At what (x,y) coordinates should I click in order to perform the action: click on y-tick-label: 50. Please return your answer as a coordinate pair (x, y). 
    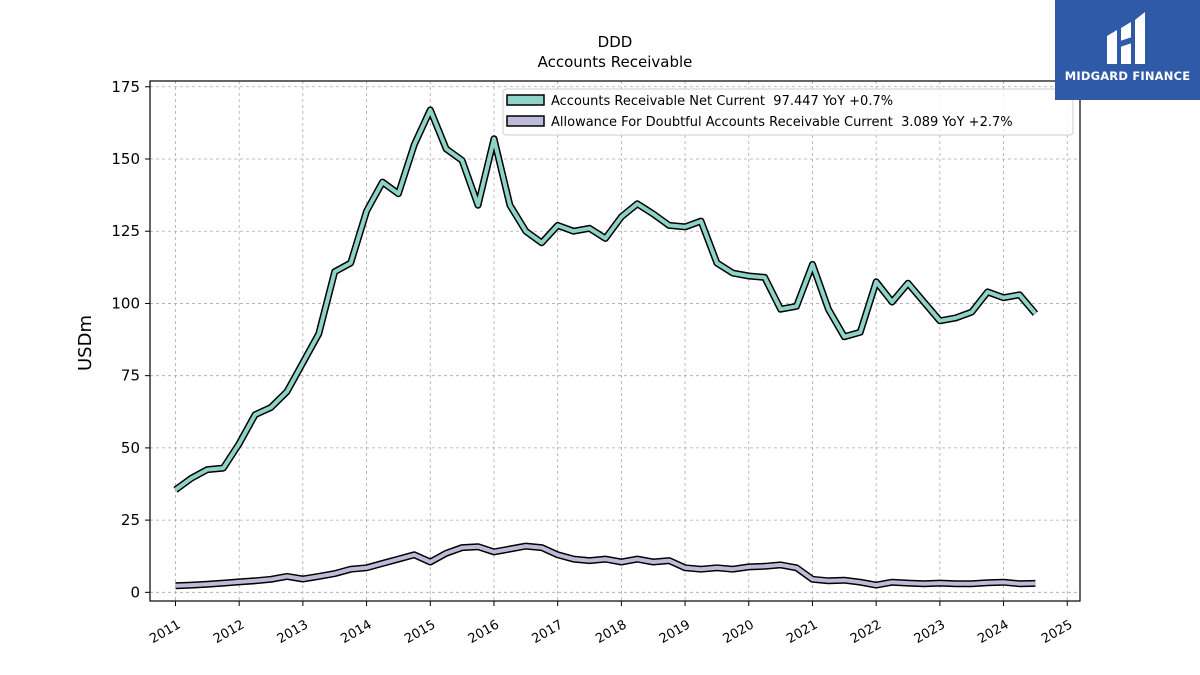
    Looking at the image, I should click on (130, 448).